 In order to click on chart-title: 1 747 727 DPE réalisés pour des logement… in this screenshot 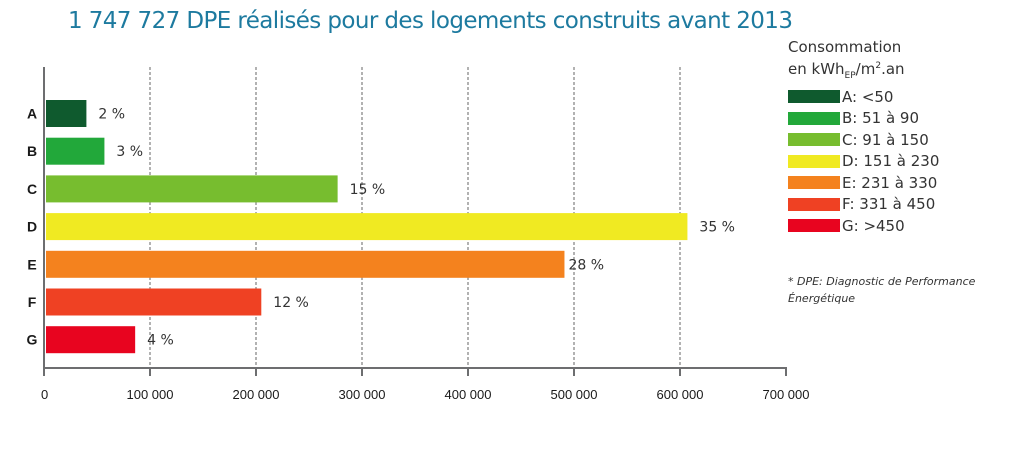, I will do `click(430, 21)`.